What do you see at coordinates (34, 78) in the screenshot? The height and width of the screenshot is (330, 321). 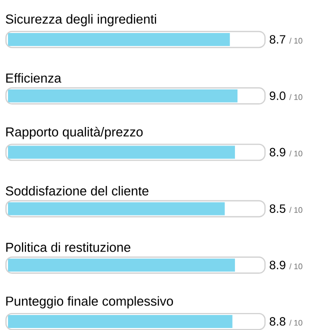 I see `y-tick-label: Efficienza` at bounding box center [34, 78].